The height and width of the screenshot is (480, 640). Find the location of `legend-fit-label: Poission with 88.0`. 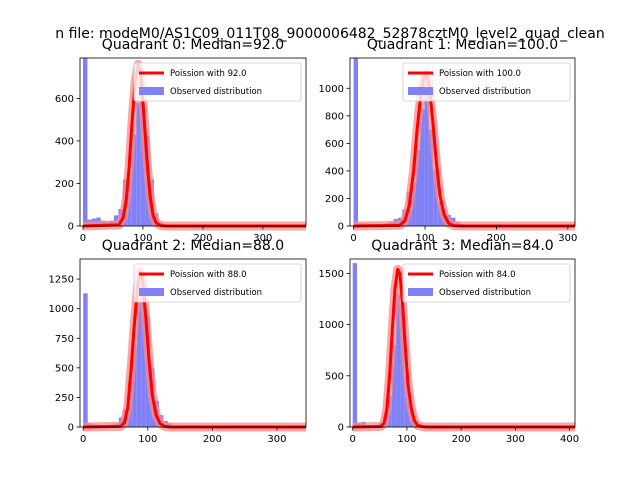

legend-fit-label: Poission with 88.0 is located at coordinates (208, 275).